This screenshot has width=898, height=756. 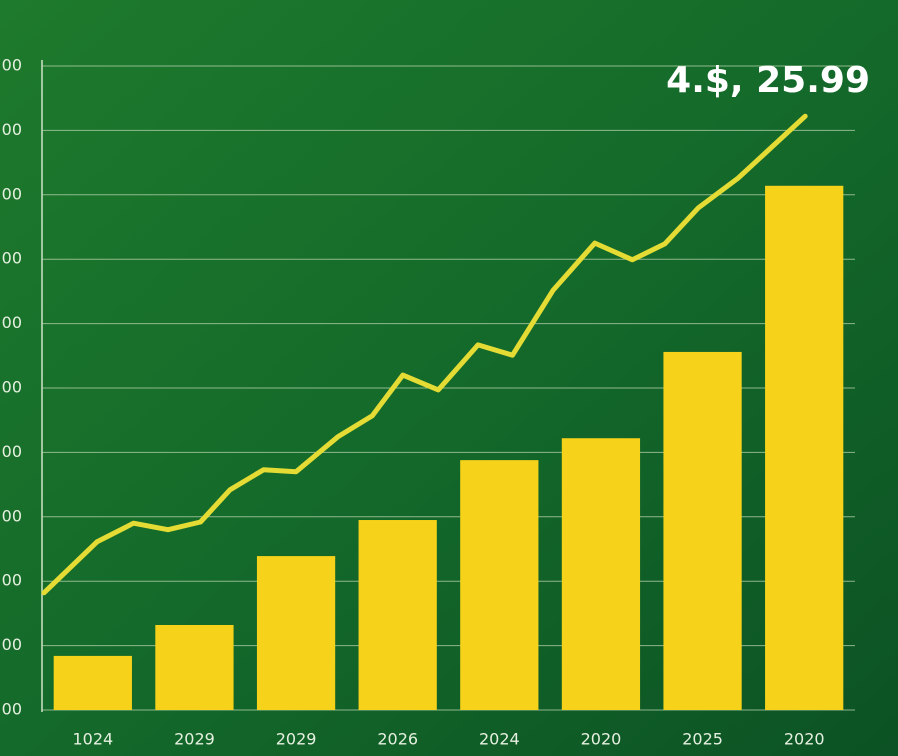 I want to click on x-tick-label: 2026, so click(x=397, y=739).